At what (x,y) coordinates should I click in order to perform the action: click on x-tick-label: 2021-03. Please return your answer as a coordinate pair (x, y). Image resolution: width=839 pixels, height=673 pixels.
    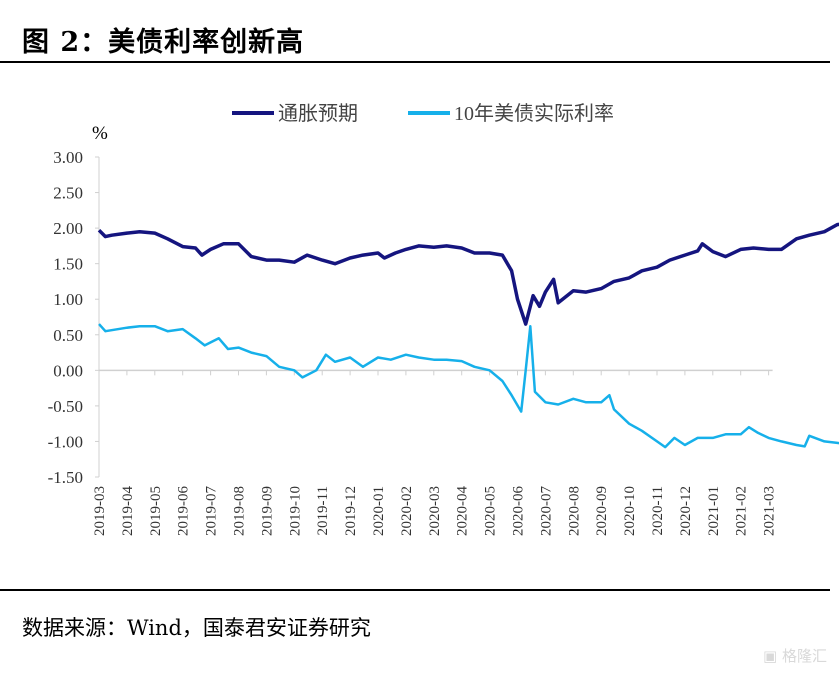
    Looking at the image, I should click on (770, 511).